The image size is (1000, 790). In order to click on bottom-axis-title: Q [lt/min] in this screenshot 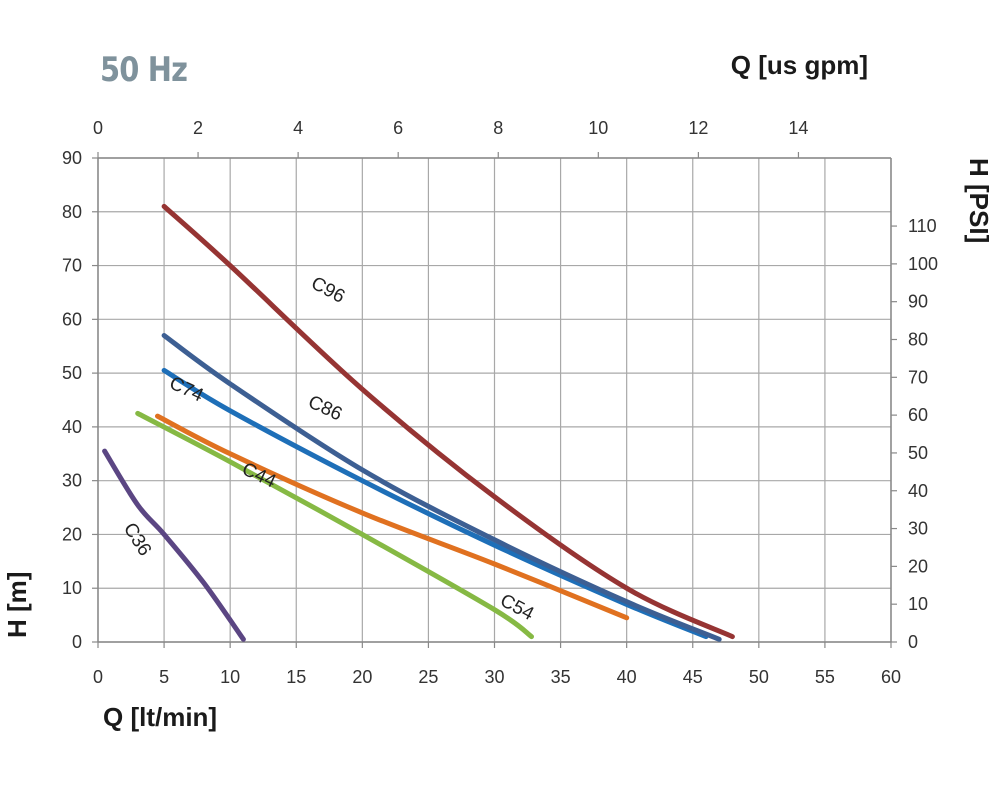, I will do `click(160, 717)`.